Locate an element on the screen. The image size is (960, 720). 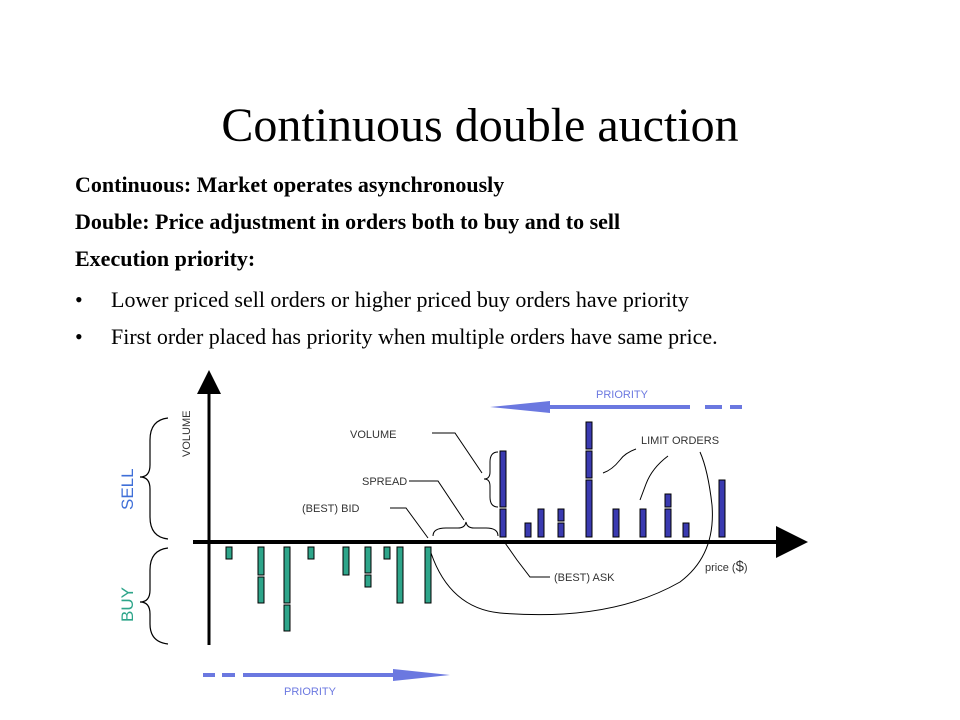
best-ask-callout-label: (BEST) ASK is located at coordinates (584, 578).